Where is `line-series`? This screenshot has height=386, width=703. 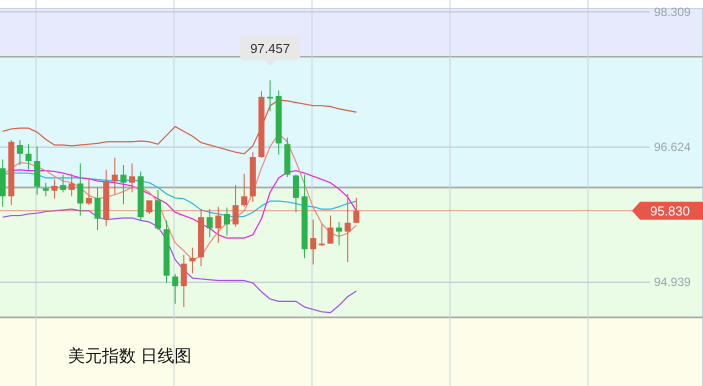
line-series is located at coordinates (179, 126).